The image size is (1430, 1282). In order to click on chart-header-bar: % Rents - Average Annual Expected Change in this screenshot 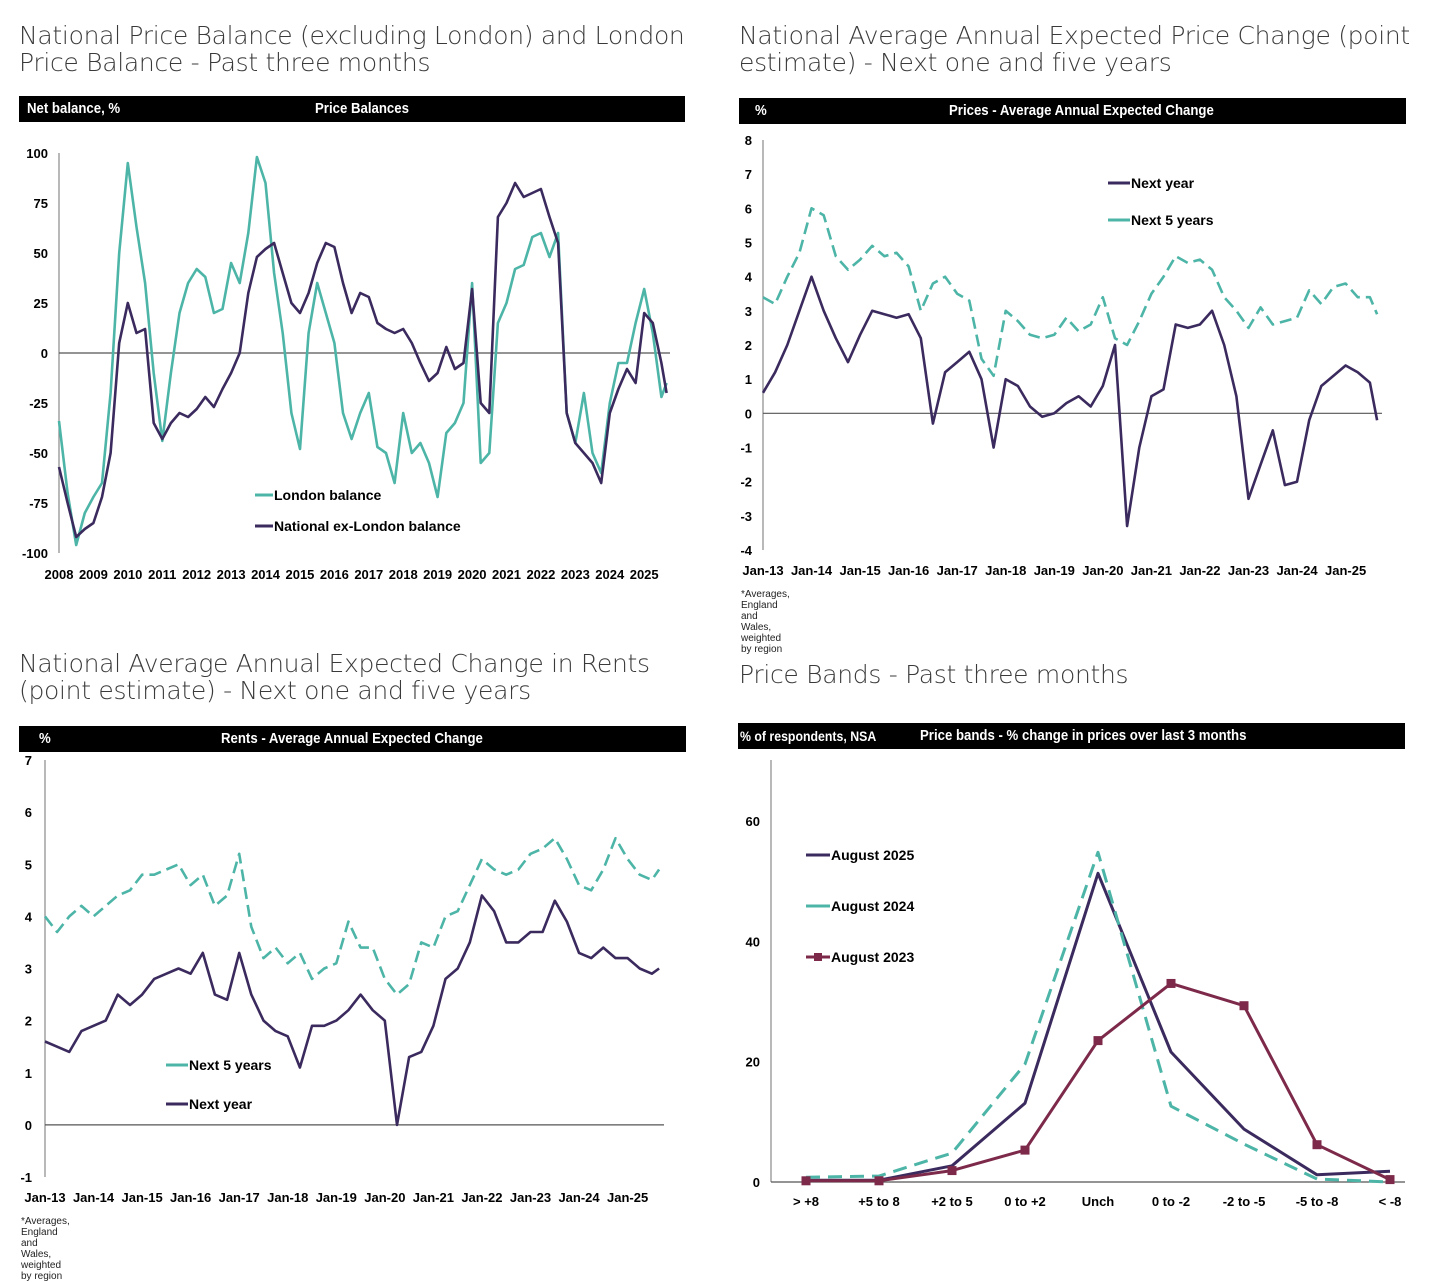, I will do `click(352, 739)`.